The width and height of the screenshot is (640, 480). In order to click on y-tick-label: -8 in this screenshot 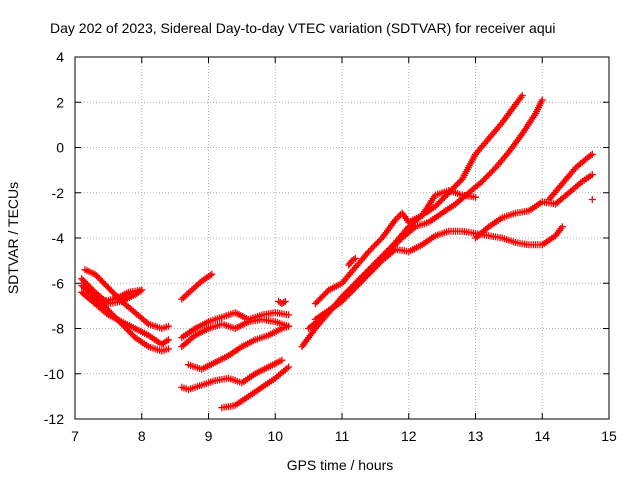, I will do `click(58, 329)`.